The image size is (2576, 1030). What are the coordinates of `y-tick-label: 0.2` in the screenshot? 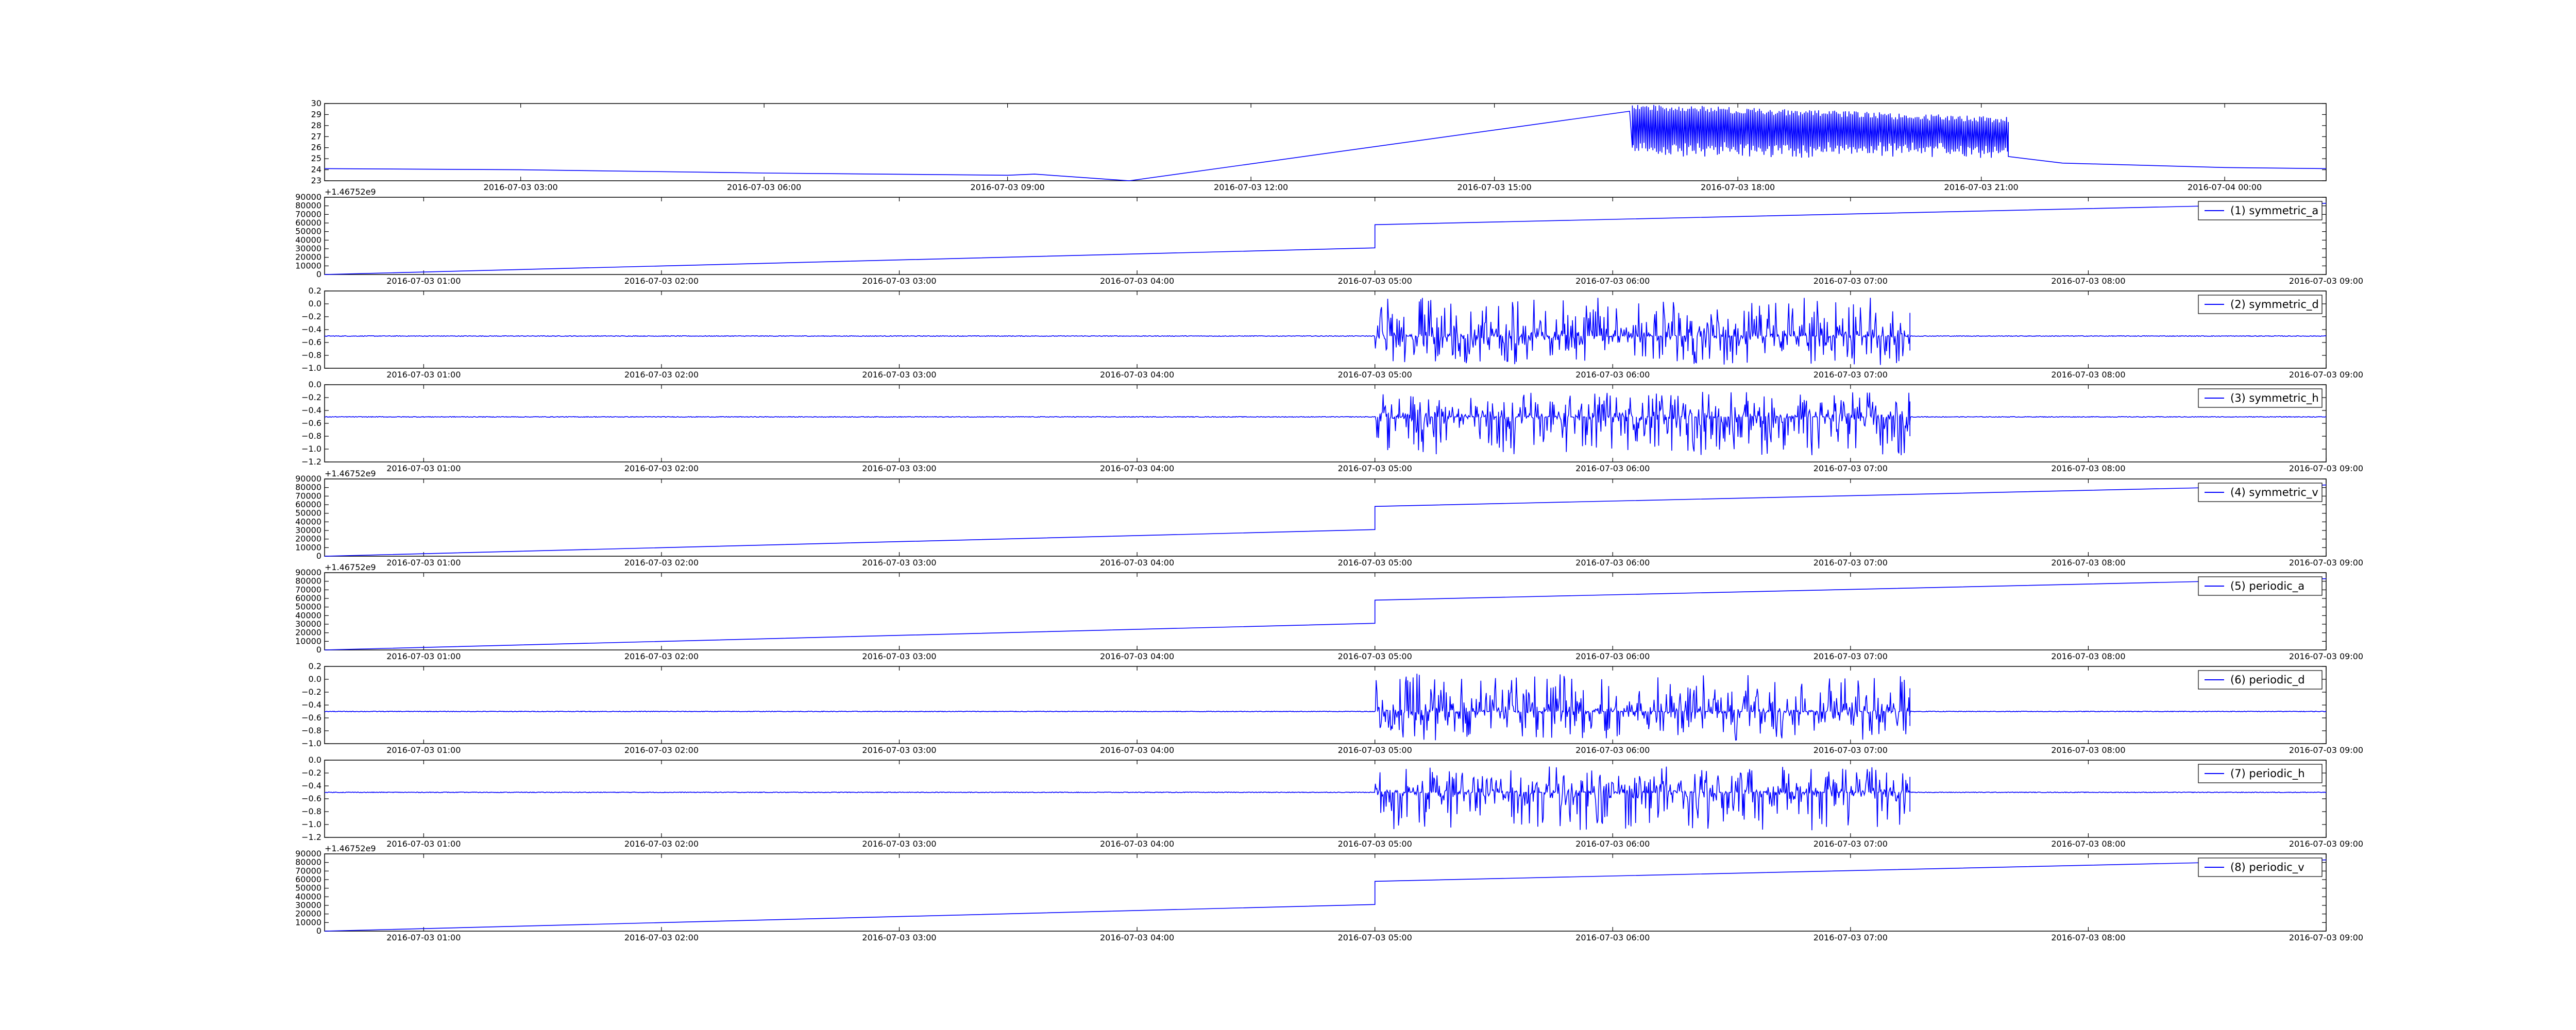 It's located at (315, 291).